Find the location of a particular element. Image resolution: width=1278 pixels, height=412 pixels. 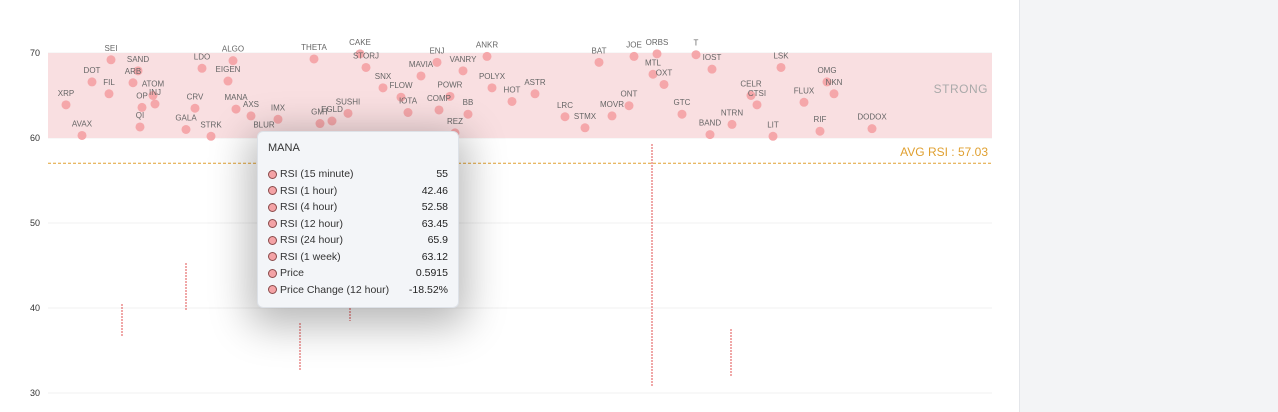

coin-label: IOTA is located at coordinates (408, 101).